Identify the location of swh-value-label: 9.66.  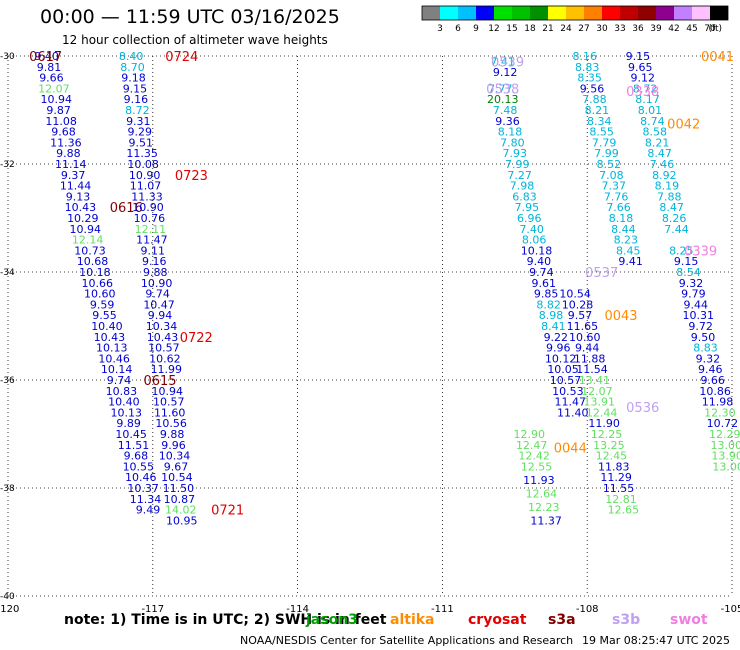
(712, 380).